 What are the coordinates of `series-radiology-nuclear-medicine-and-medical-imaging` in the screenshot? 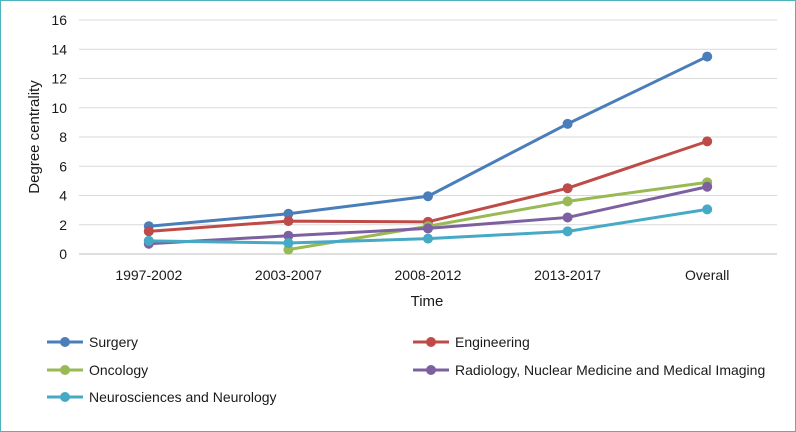 It's located at (428, 215).